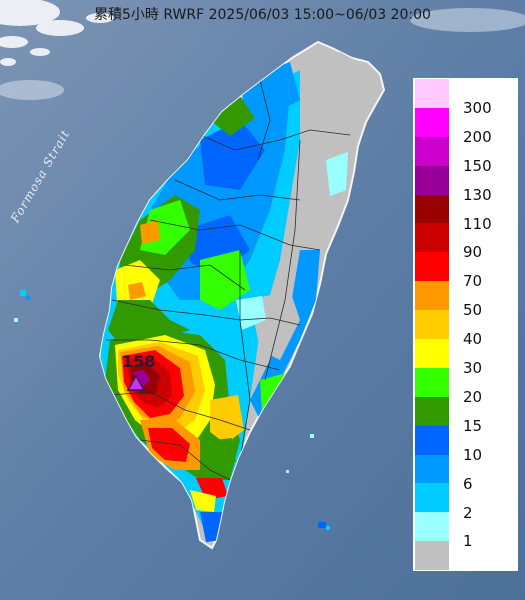 The image size is (525, 600). I want to click on legend-label: 20, so click(473, 396).